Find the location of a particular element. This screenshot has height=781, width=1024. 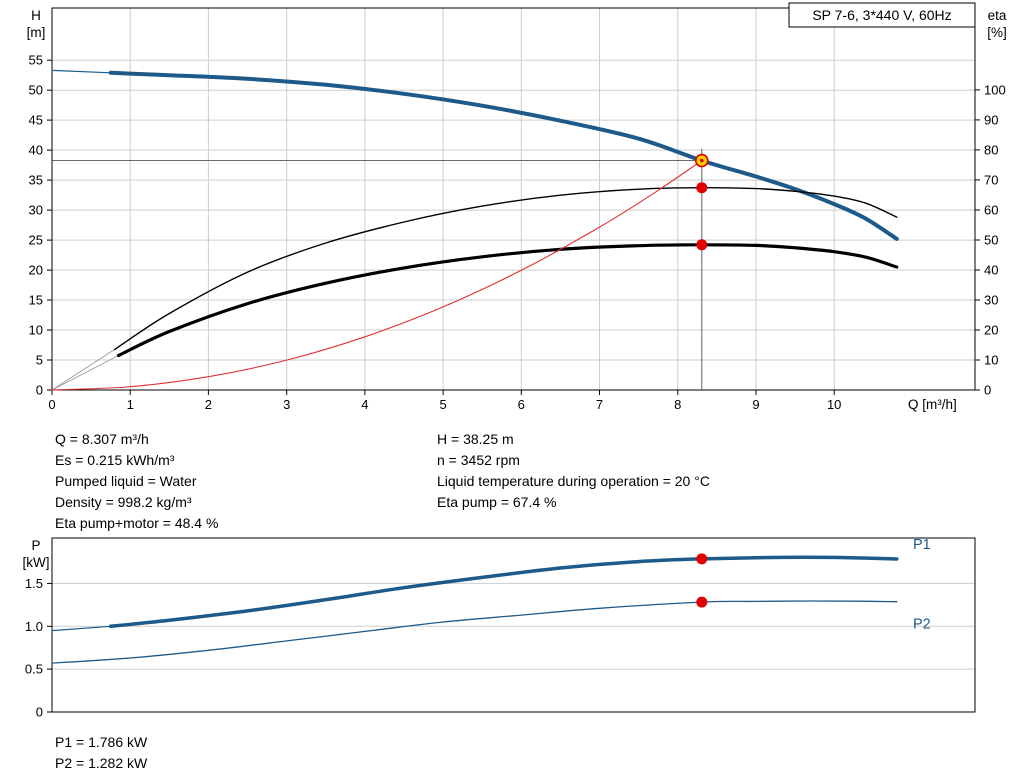

p2-duty-dot is located at coordinates (702, 602).